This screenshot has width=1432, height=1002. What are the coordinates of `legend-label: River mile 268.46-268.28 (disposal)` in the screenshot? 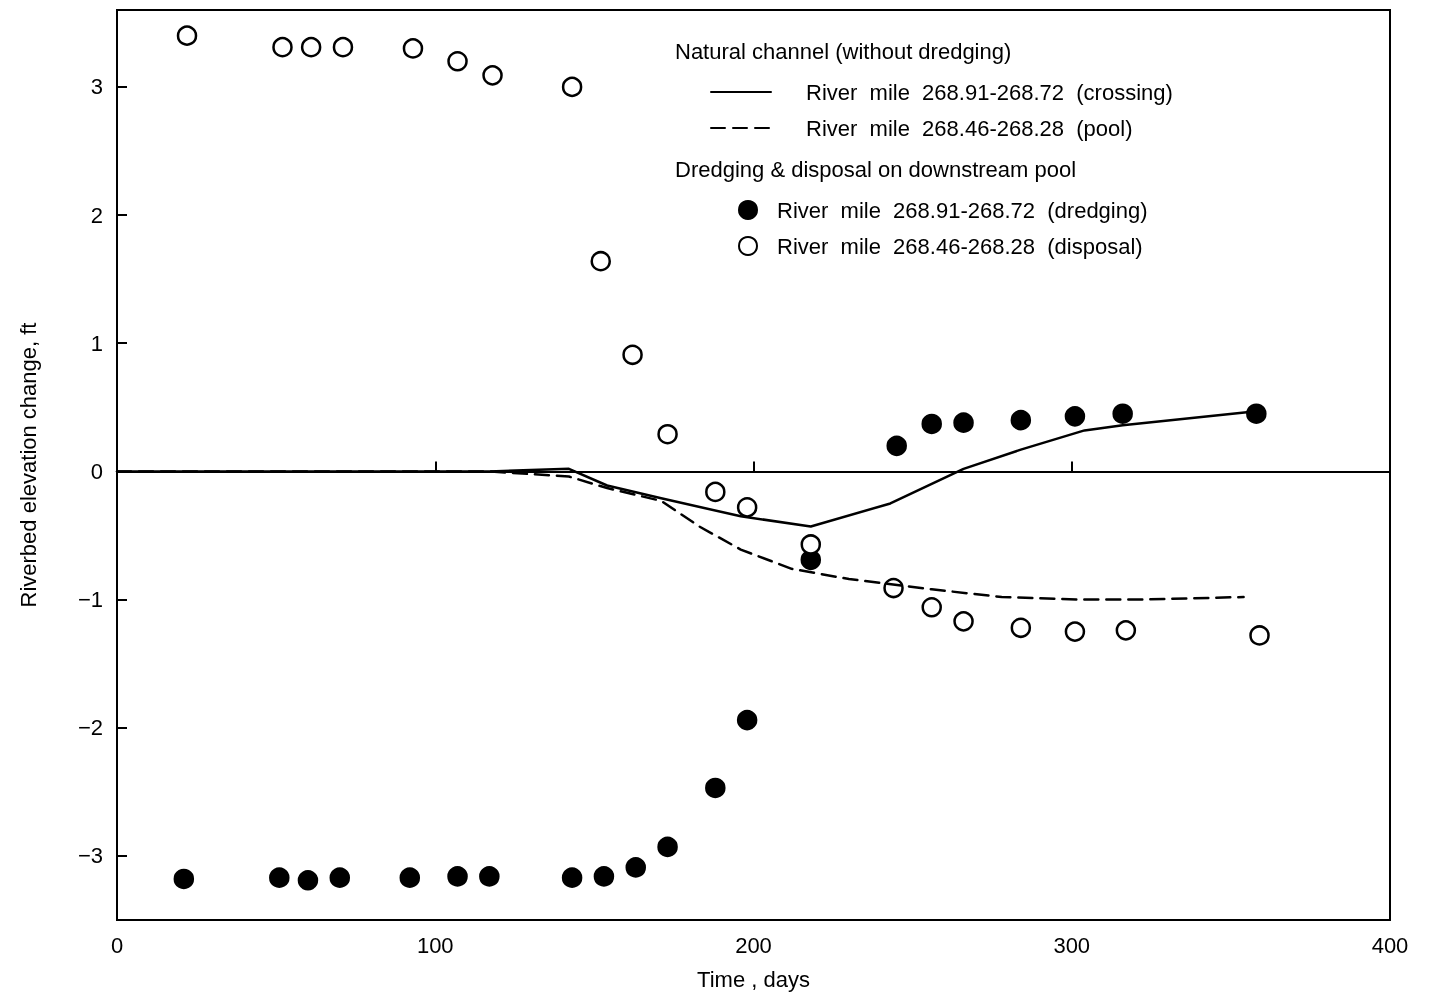 It's located at (960, 246).